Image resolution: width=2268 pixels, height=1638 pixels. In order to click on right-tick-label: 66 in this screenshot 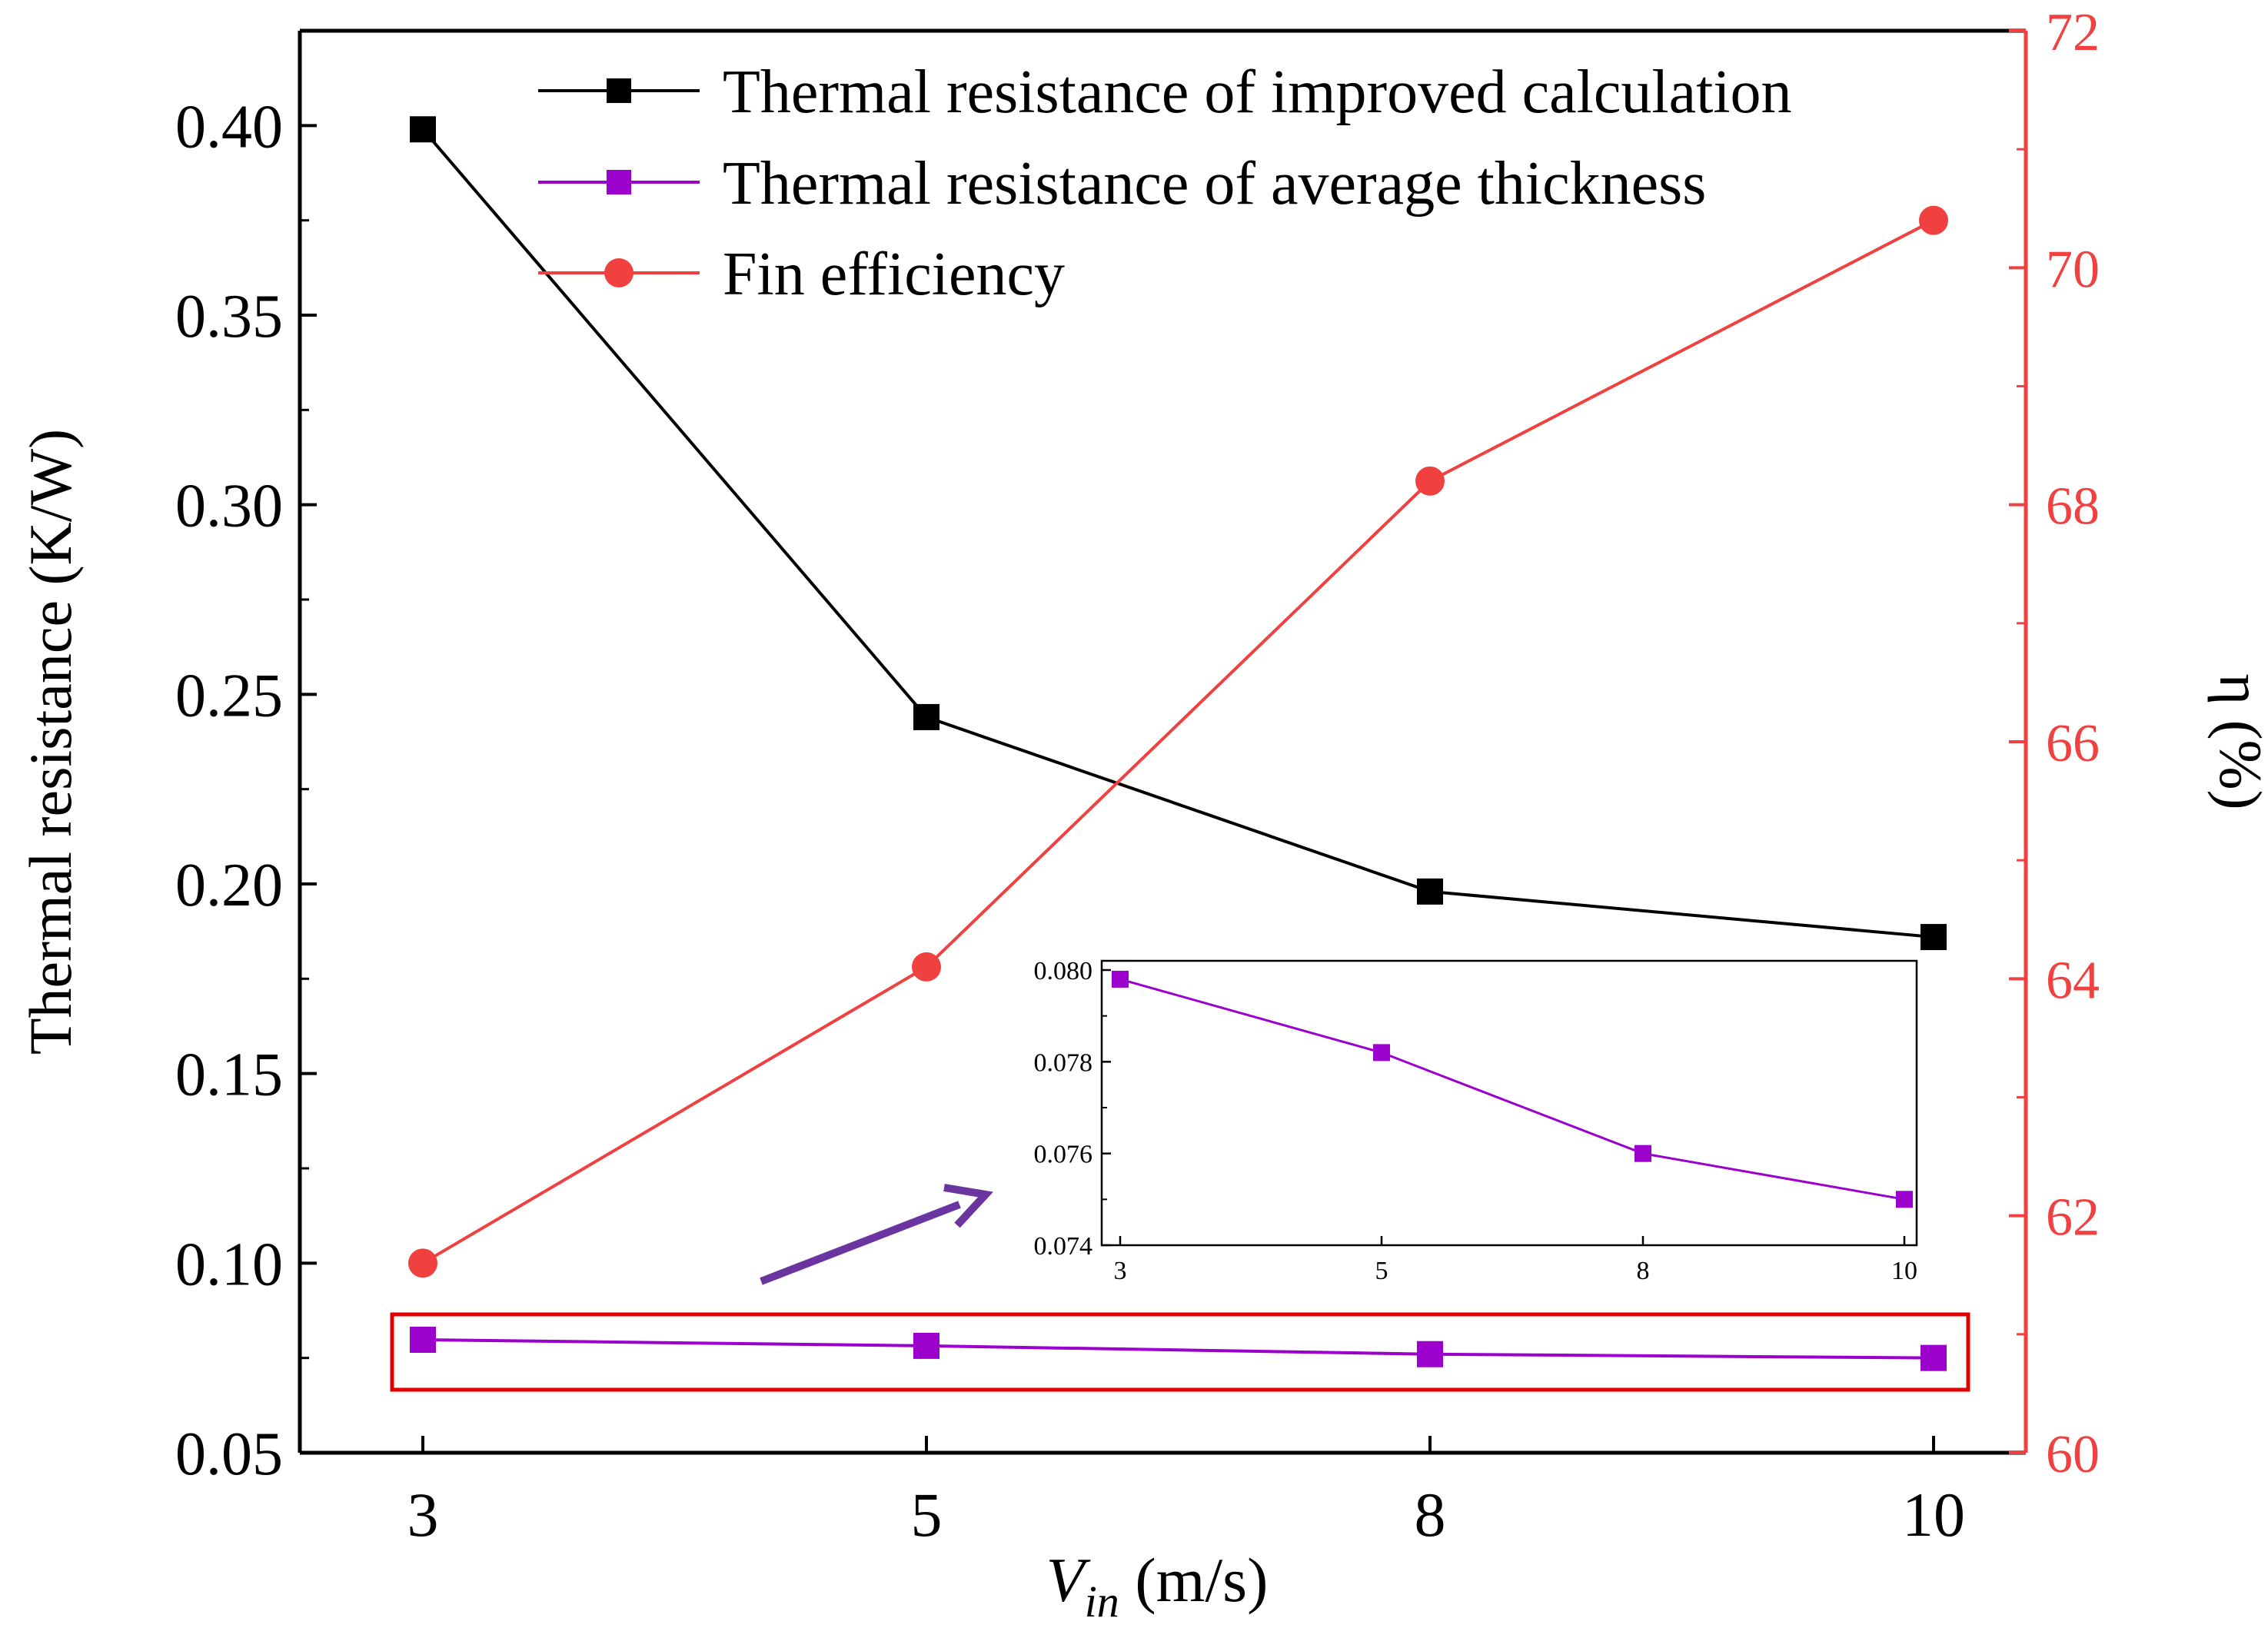, I will do `click(2073, 743)`.